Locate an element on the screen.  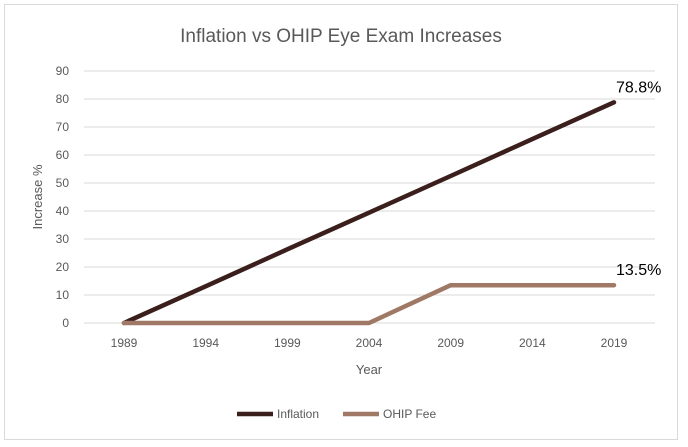
y-tick-label: 90 is located at coordinates (63, 71).